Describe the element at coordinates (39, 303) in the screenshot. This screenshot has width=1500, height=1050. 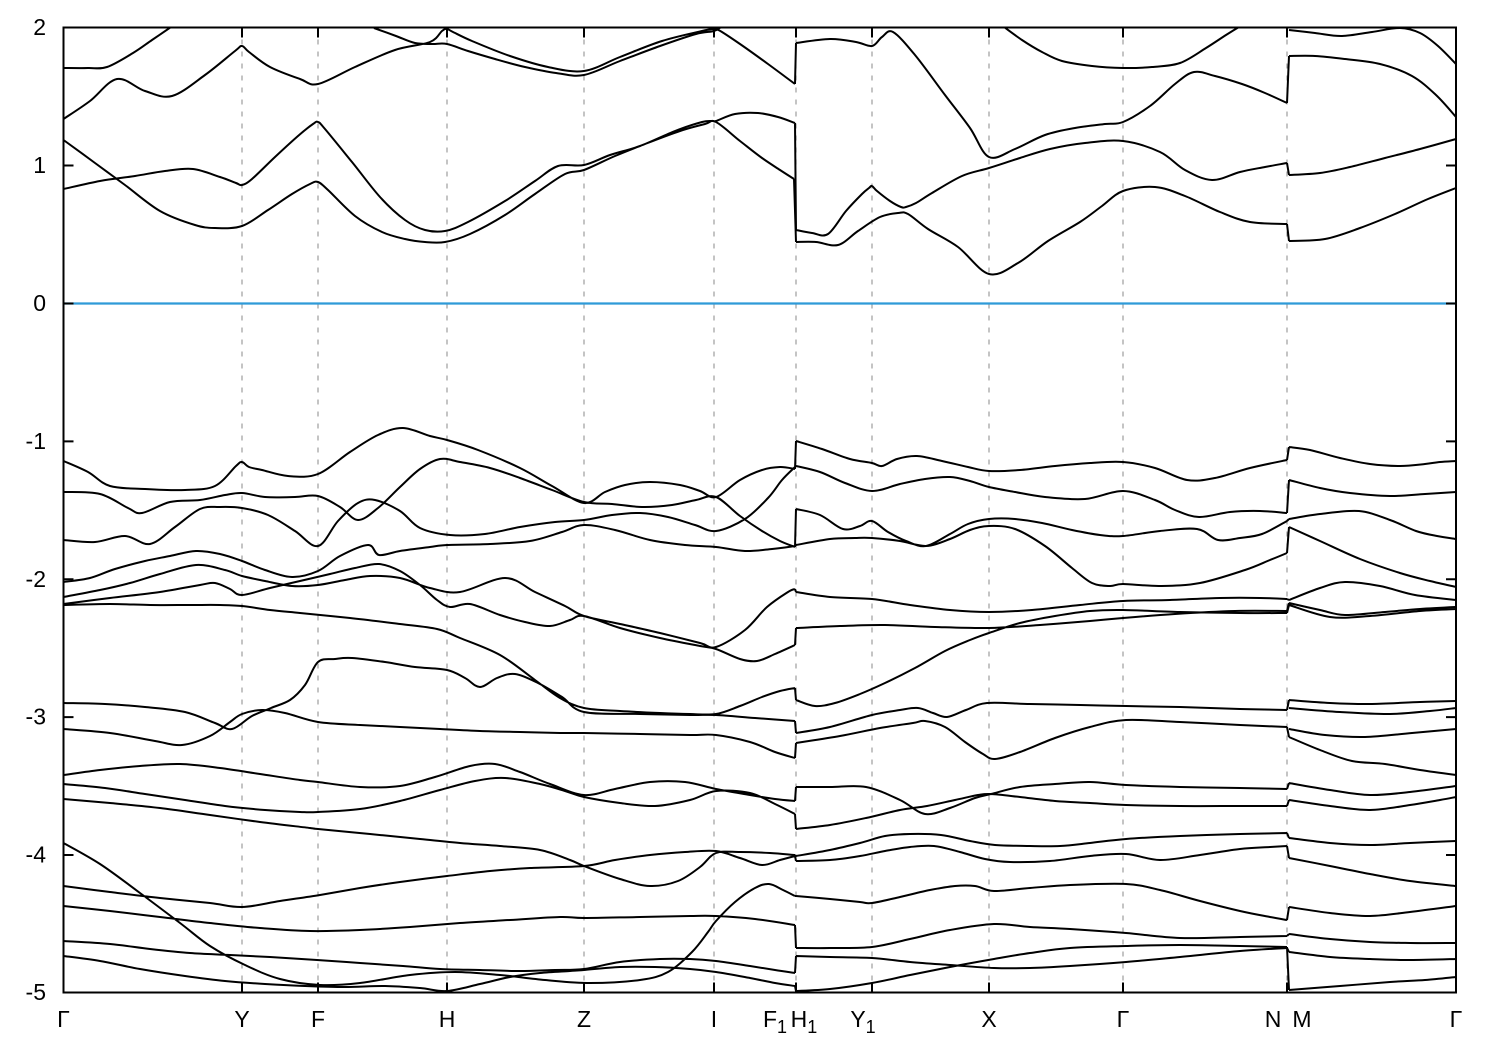
I see `svg-text: 0` at that location.